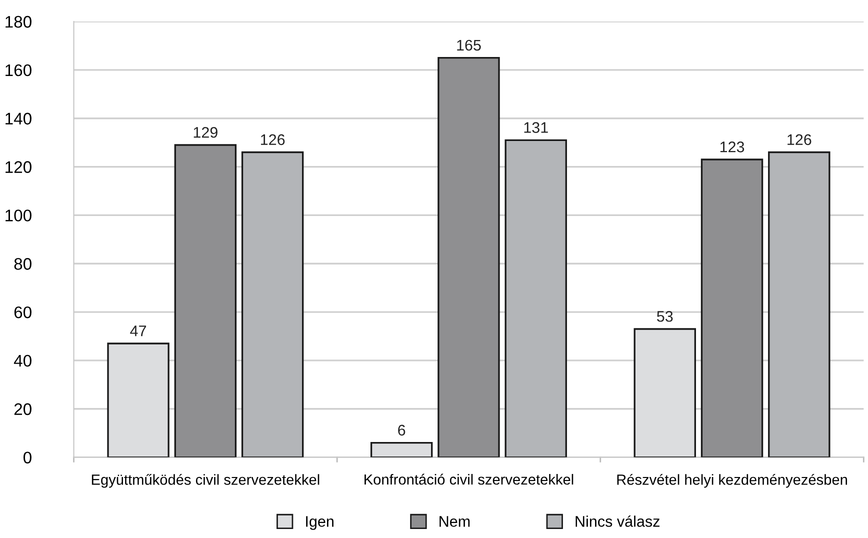  What do you see at coordinates (27, 458) in the screenshot?
I see `y-tick-label: 0` at bounding box center [27, 458].